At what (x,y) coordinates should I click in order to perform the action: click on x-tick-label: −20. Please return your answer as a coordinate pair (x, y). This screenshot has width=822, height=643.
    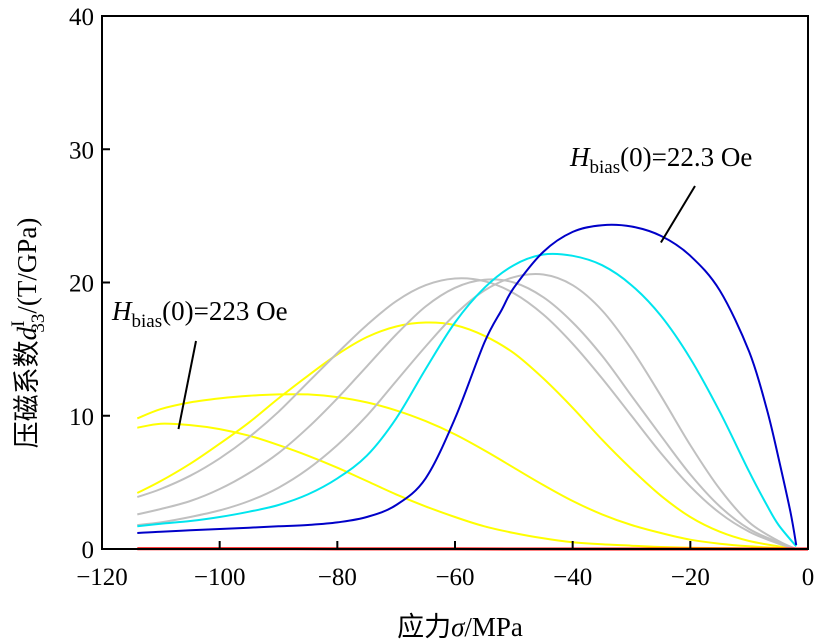
    Looking at the image, I should click on (690, 577).